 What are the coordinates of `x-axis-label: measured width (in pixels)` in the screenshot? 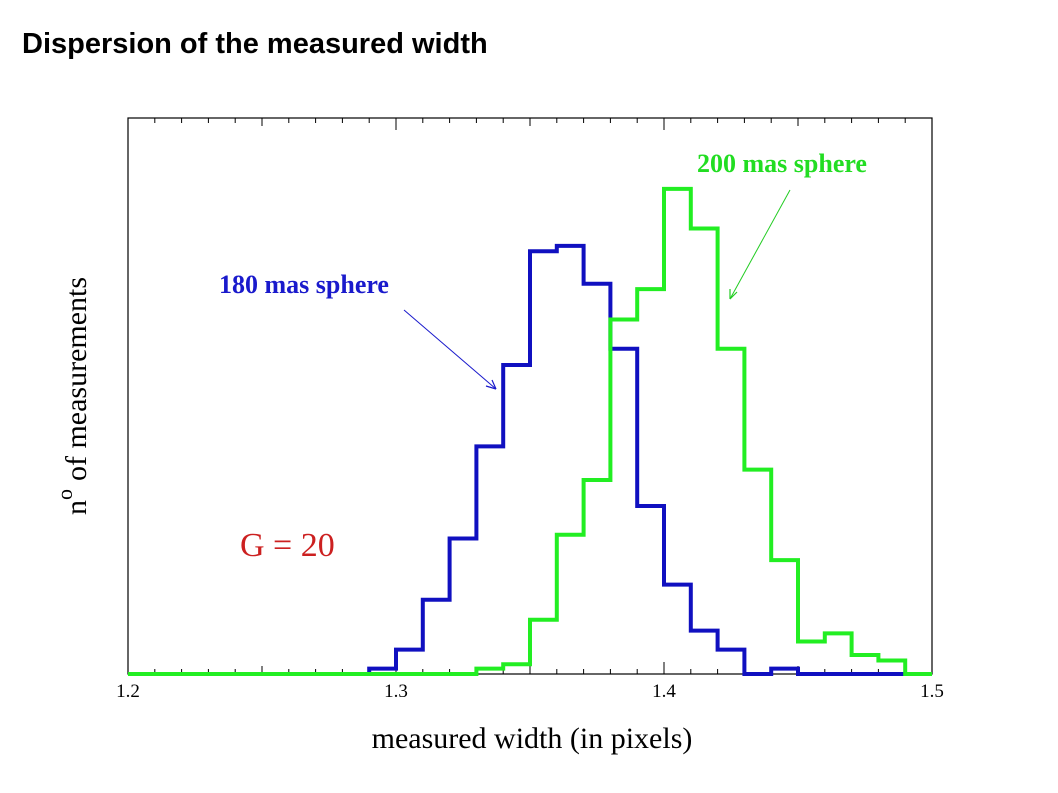 It's located at (532, 738).